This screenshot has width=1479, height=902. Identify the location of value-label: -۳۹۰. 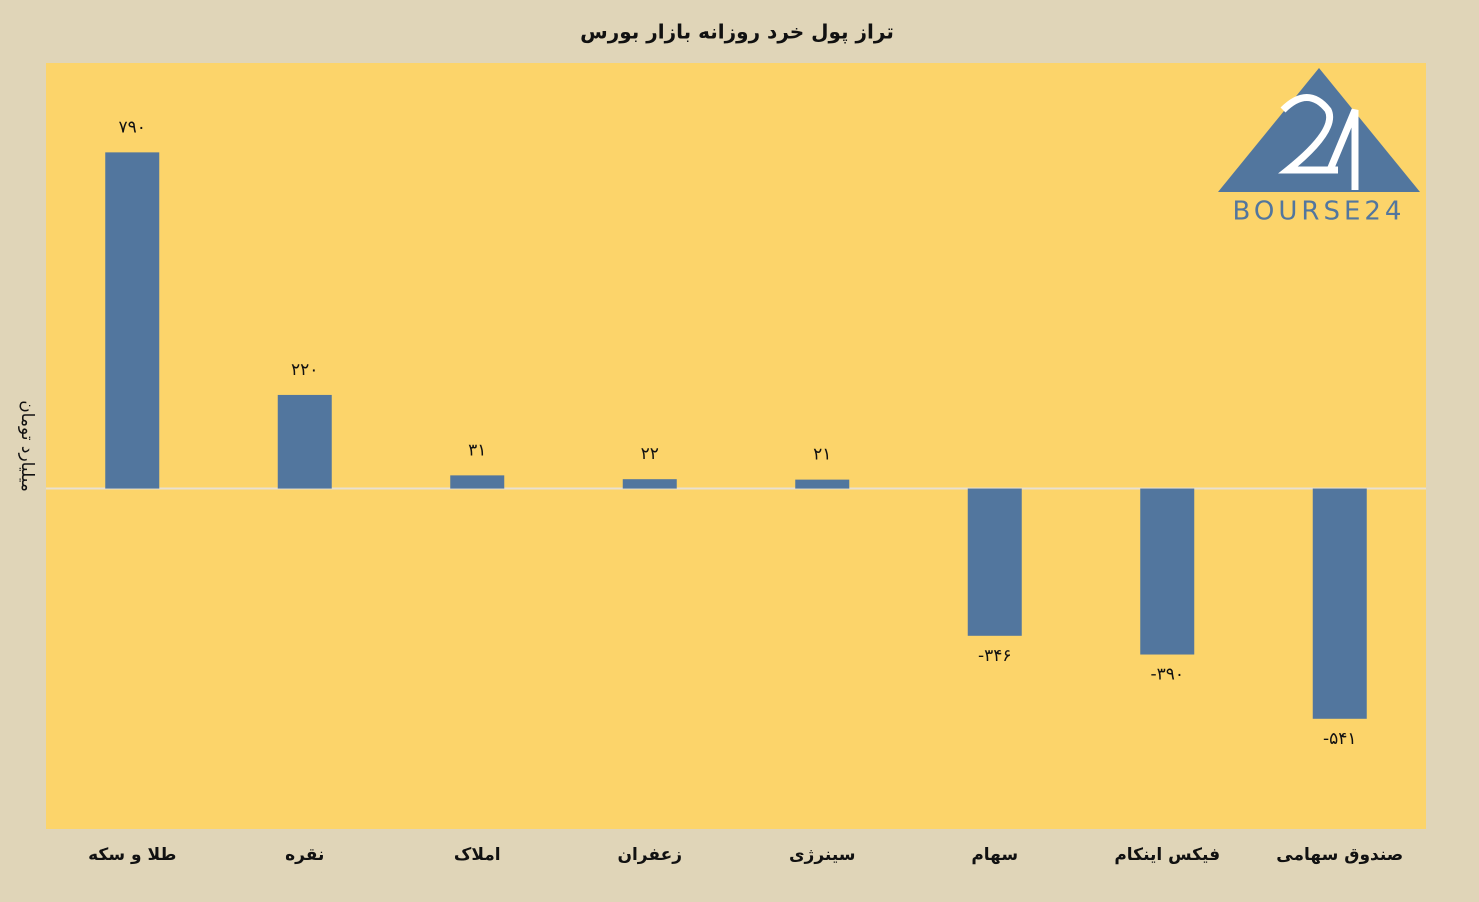
(1167, 675).